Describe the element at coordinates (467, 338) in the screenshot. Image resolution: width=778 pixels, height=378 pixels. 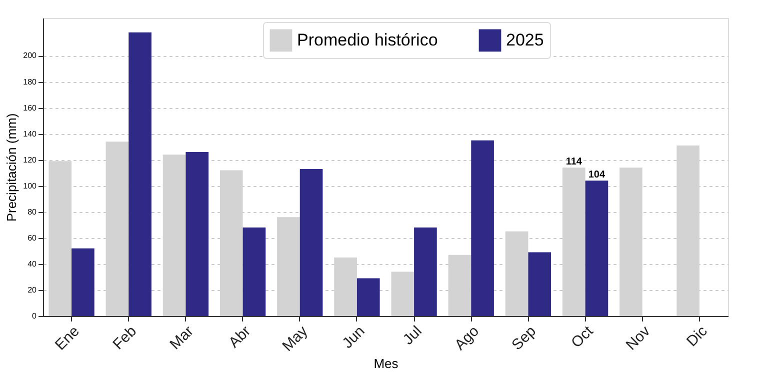
I see `x-tick-label: Ago` at that location.